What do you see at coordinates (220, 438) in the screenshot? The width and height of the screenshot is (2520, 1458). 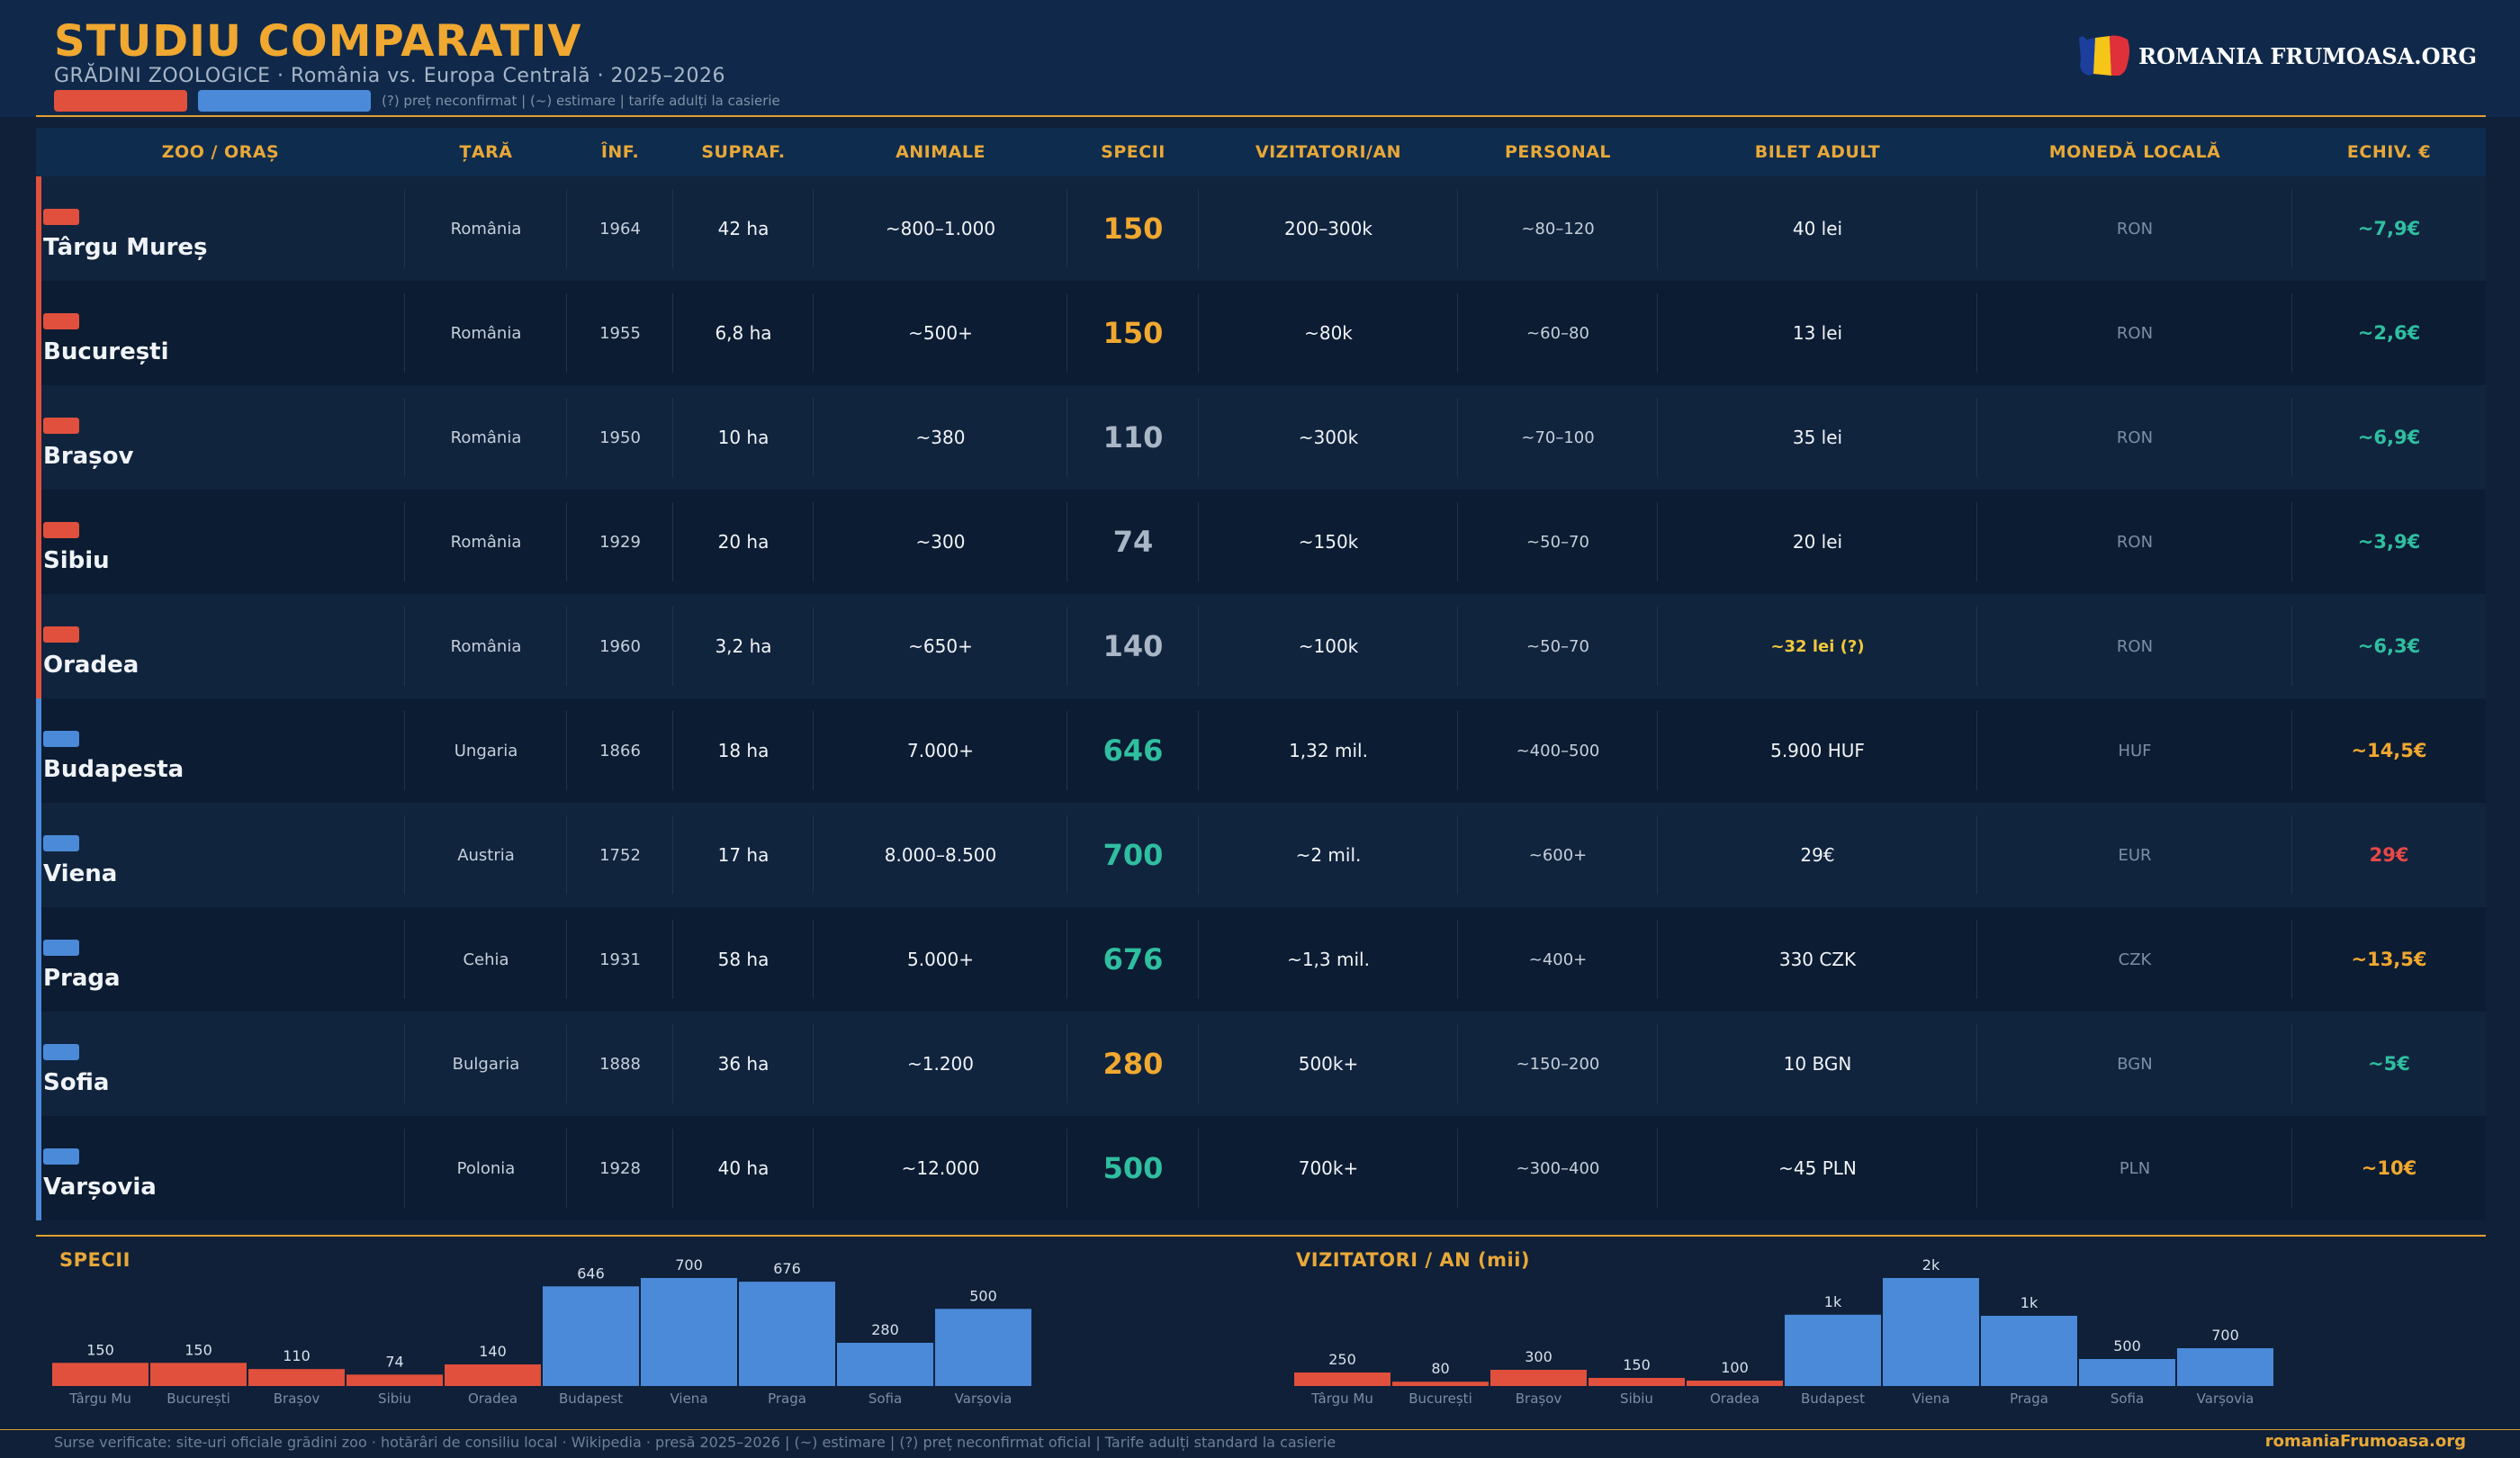 I see `cell-name: Brașov` at bounding box center [220, 438].